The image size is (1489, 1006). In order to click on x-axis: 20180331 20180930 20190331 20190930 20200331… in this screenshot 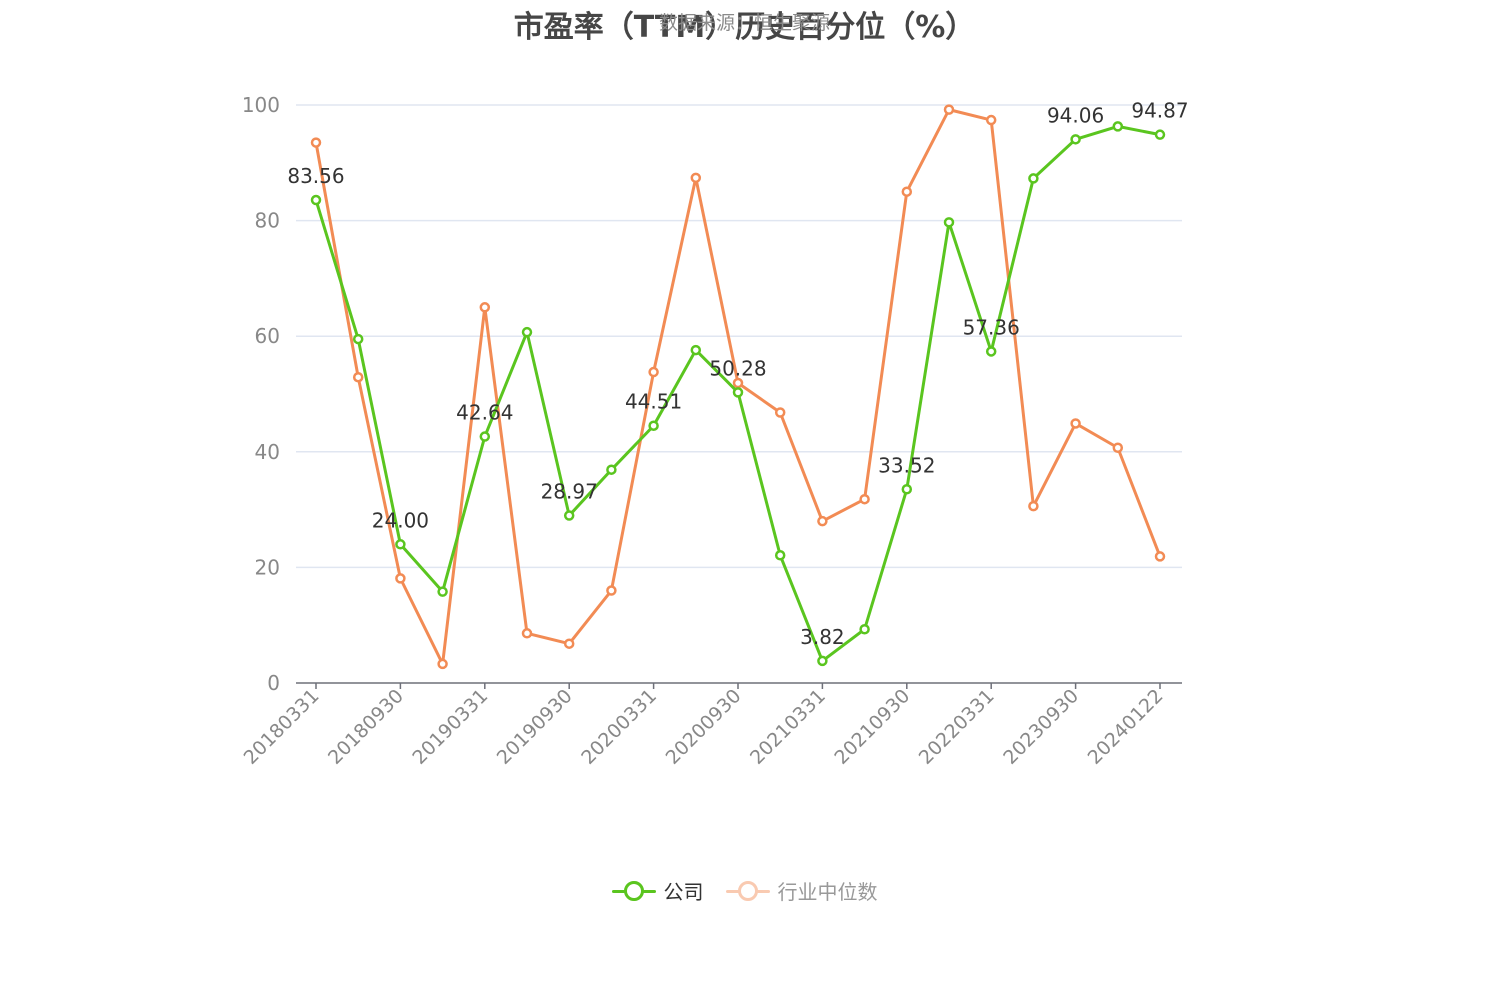, I will do `click(711, 725)`.